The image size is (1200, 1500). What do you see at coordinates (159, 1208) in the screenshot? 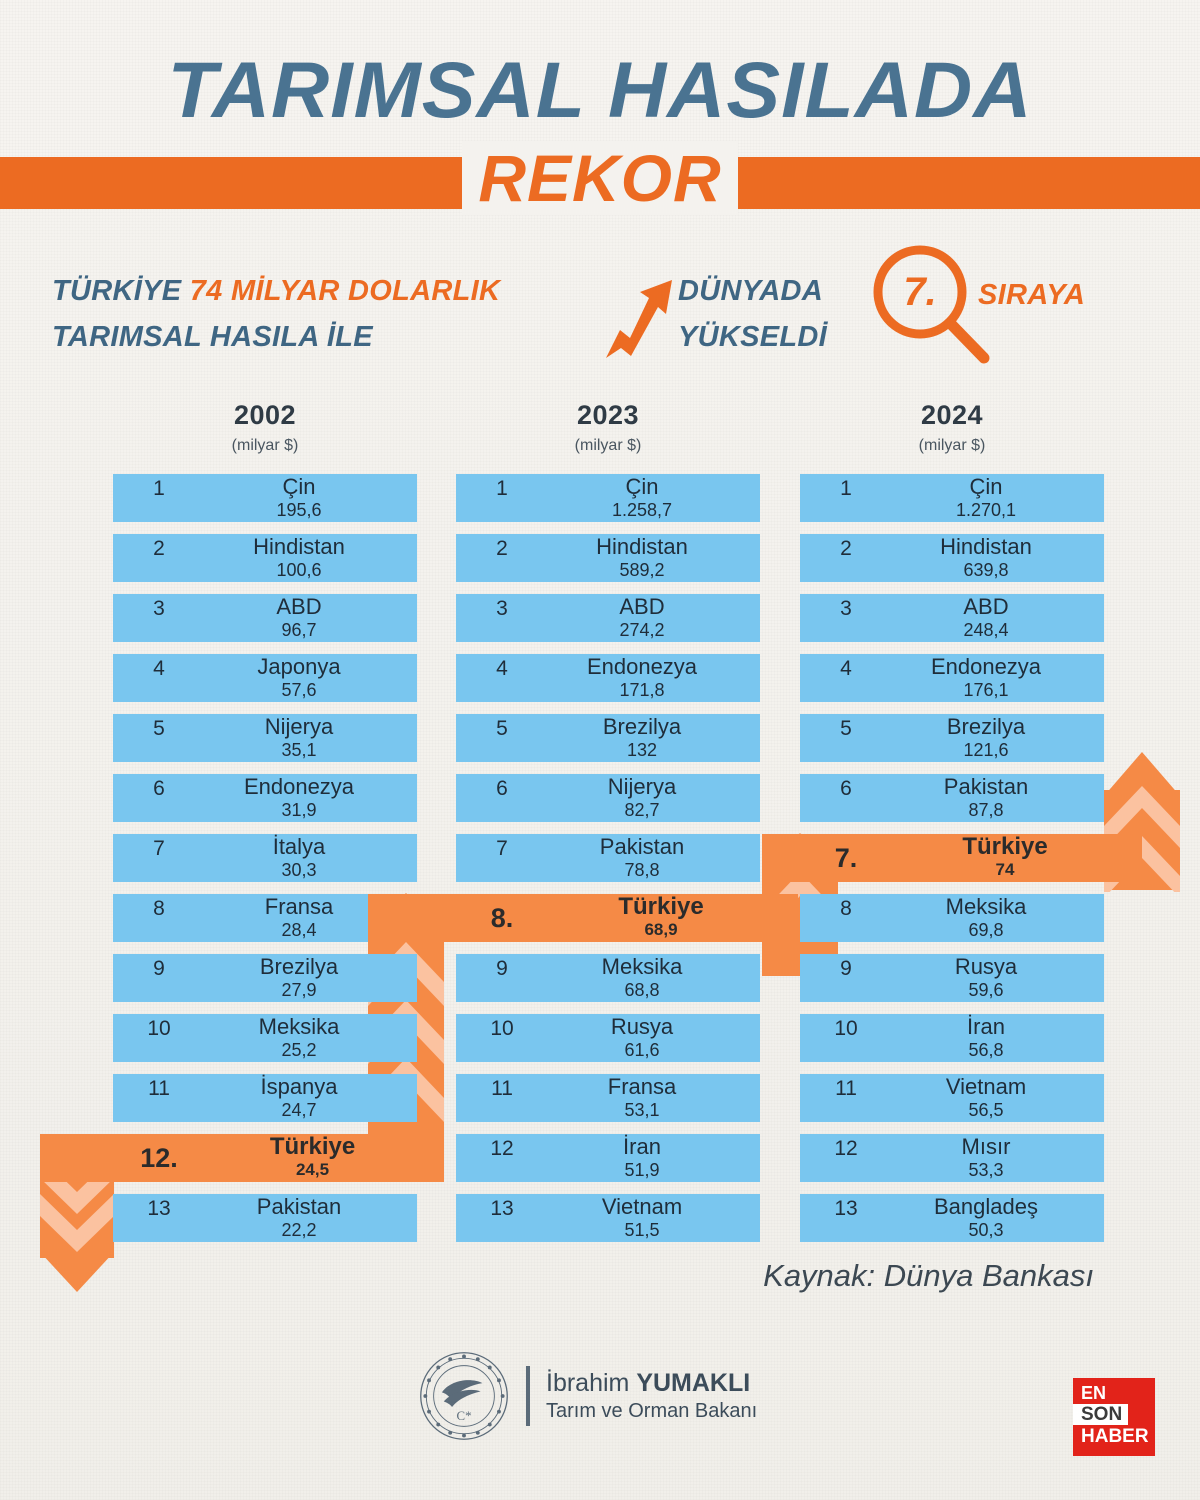
I see `row-rank: 13` at bounding box center [159, 1208].